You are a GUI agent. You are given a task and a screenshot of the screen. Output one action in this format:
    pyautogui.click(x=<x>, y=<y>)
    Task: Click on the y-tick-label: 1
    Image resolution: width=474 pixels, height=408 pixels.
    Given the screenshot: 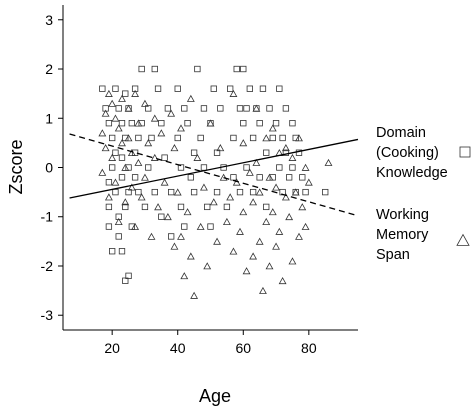 What is the action you would take?
    pyautogui.click(x=49, y=118)
    